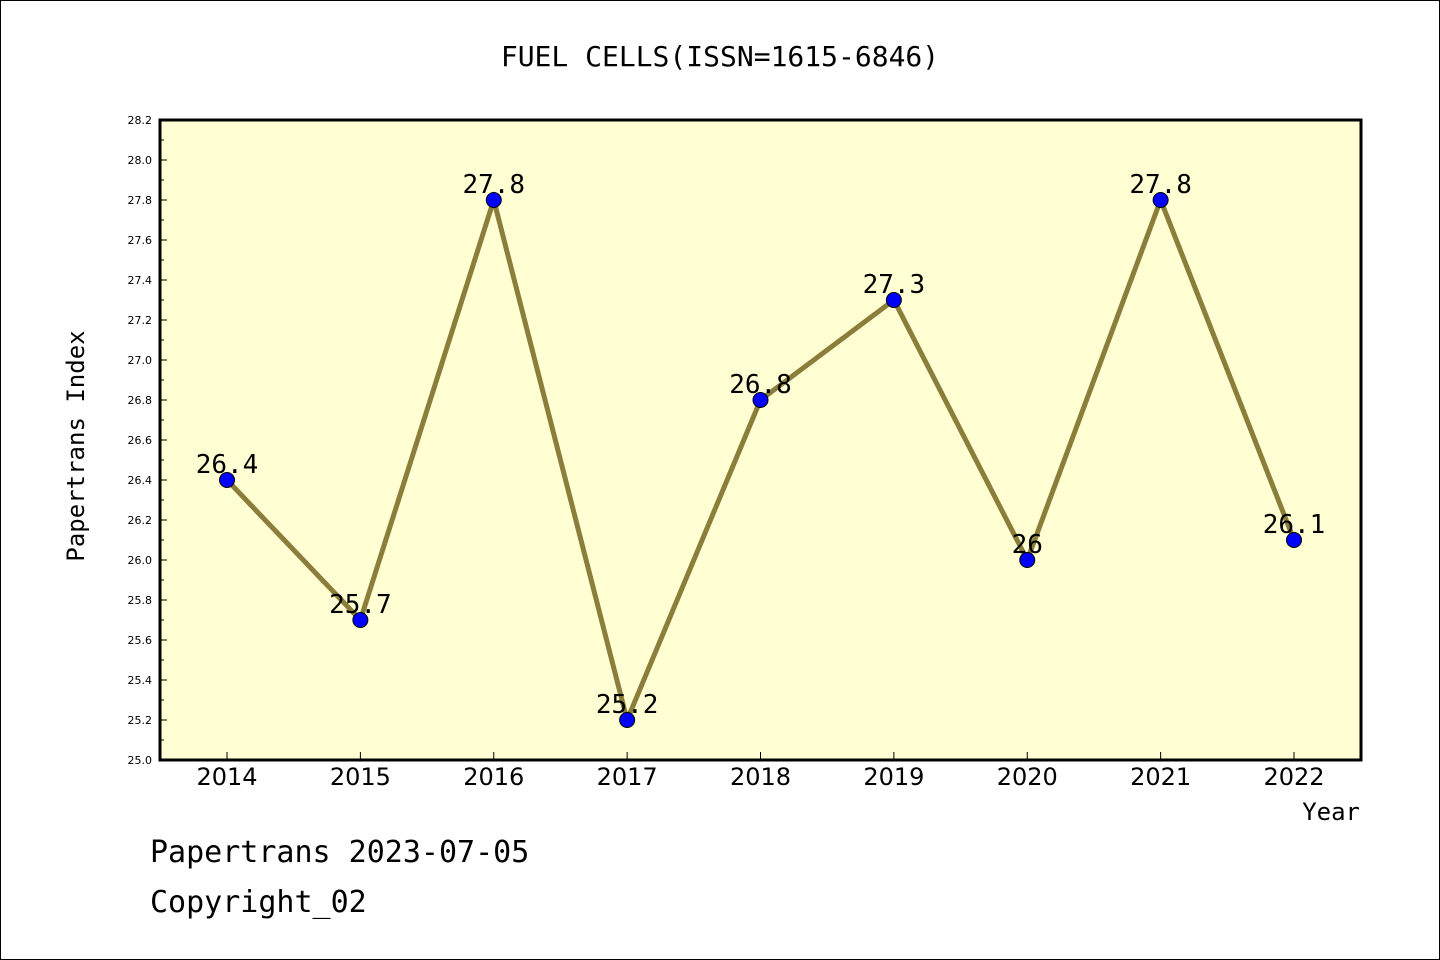 This screenshot has height=960, width=1440. I want to click on y-axis-label: Papertrans Index, so click(76, 445).